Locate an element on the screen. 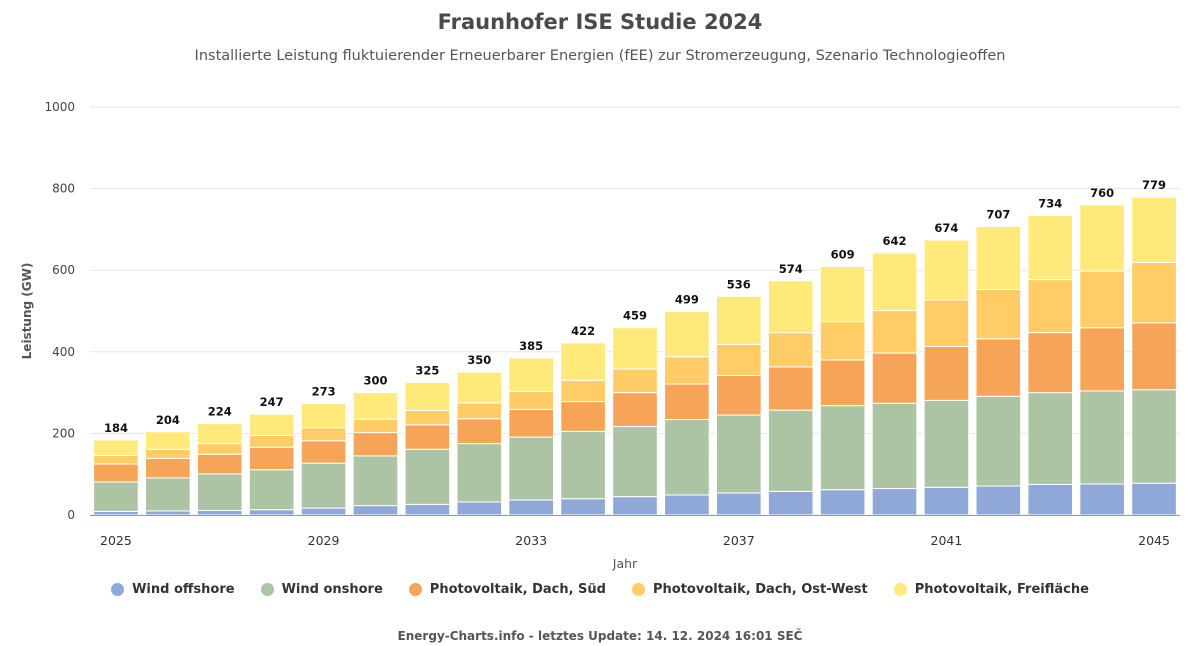  bar-total-label: 779 is located at coordinates (1154, 185).